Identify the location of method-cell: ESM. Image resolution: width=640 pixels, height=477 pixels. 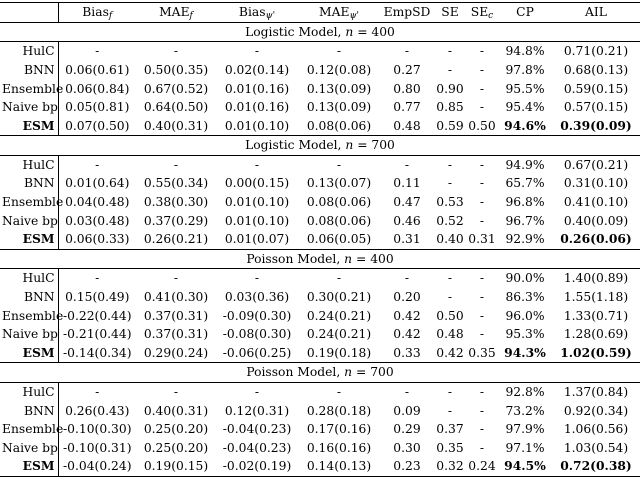
(29, 467).